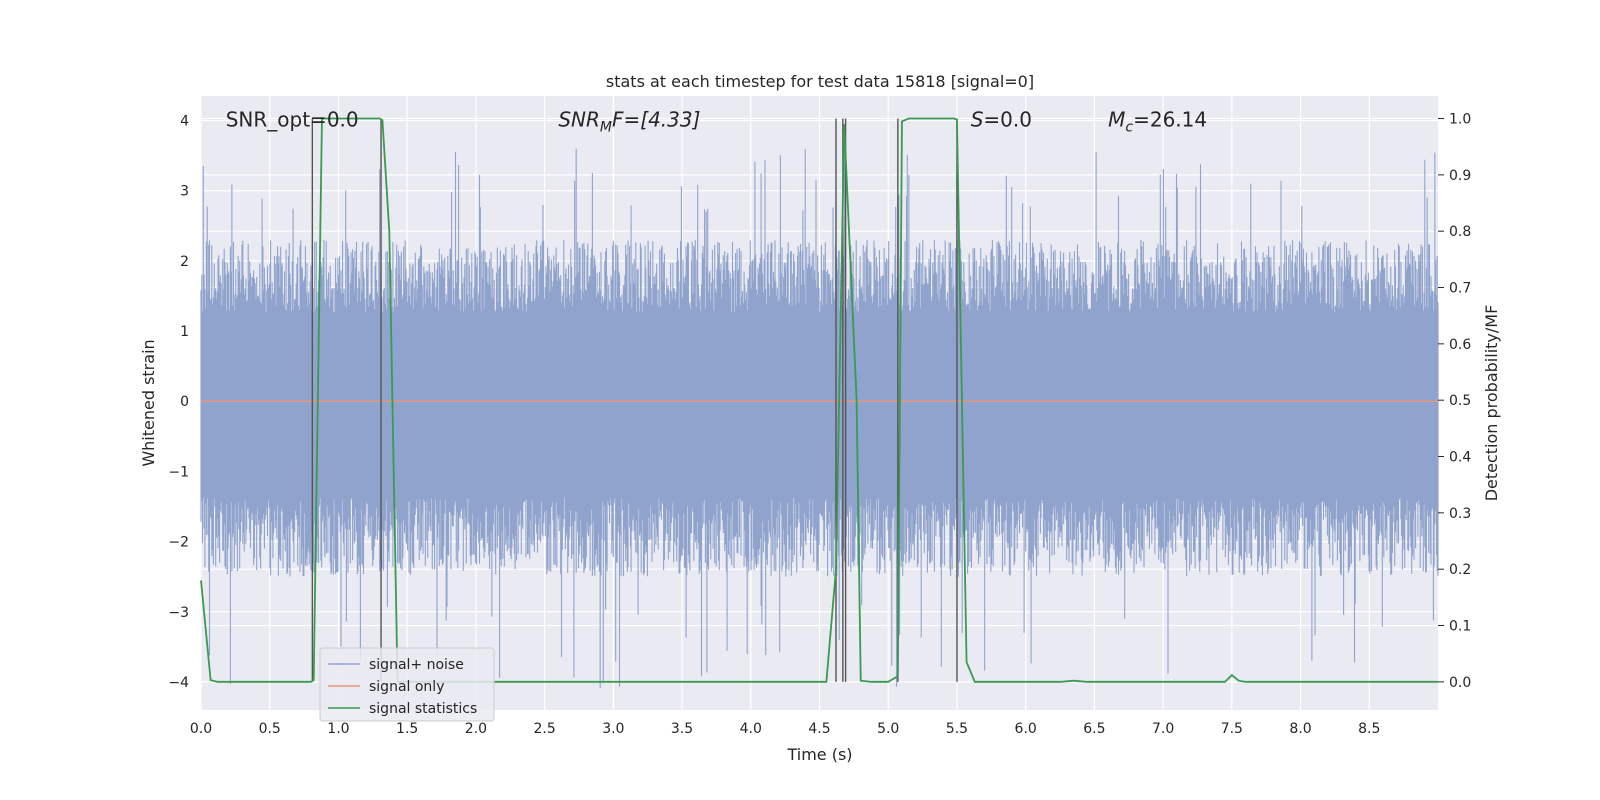 This screenshot has height=800, width=1600. Describe the element at coordinates (1460, 514) in the screenshot. I see `y2-tick-label-7: 0.3` at that location.